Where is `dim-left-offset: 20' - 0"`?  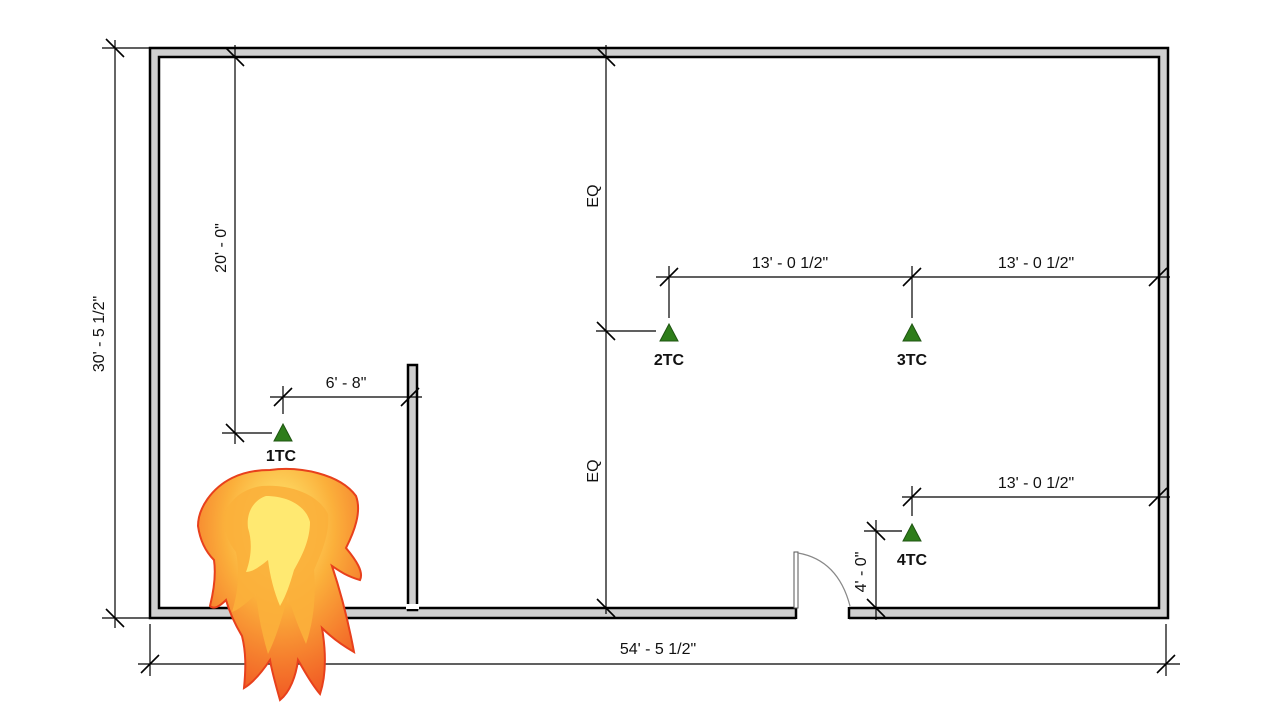
dim-left-offset: 20' - 0" is located at coordinates (242, 244).